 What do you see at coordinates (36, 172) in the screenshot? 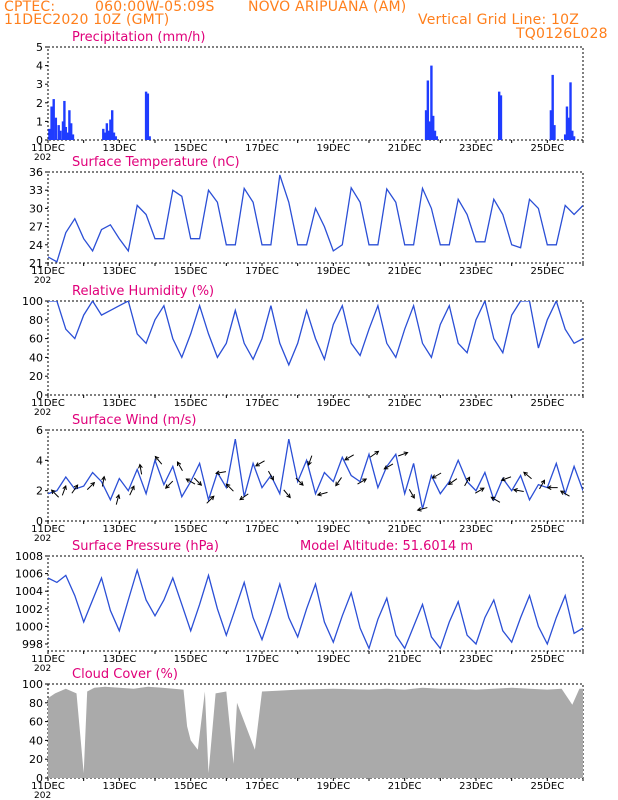
I see `y-tick-label: 36` at bounding box center [36, 172].